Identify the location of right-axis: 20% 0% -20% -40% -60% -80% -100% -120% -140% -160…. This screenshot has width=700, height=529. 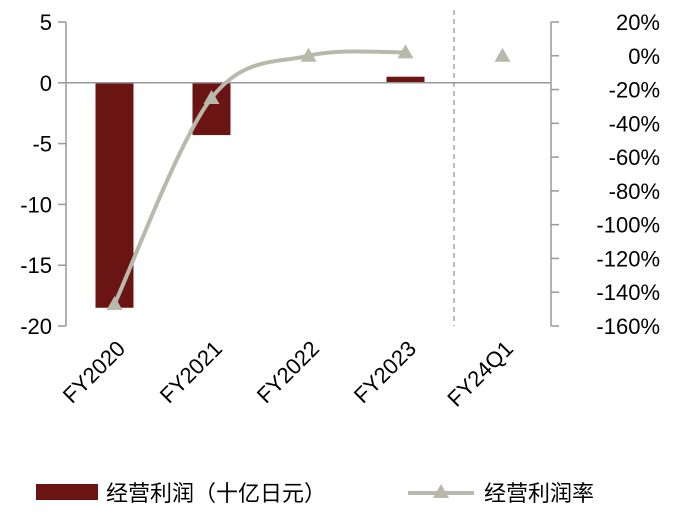
(605, 174).